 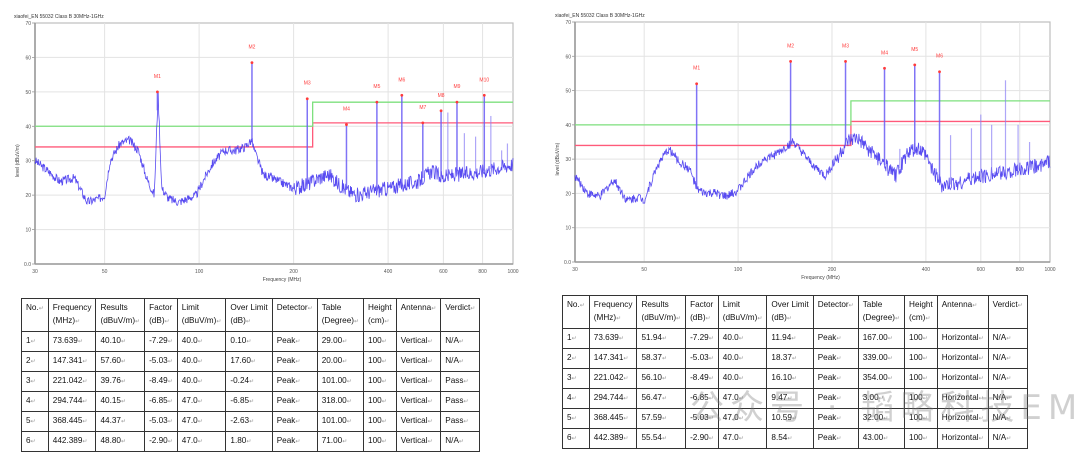 What do you see at coordinates (120, 421) in the screenshot?
I see `table-cell: 44.37↵` at bounding box center [120, 421].